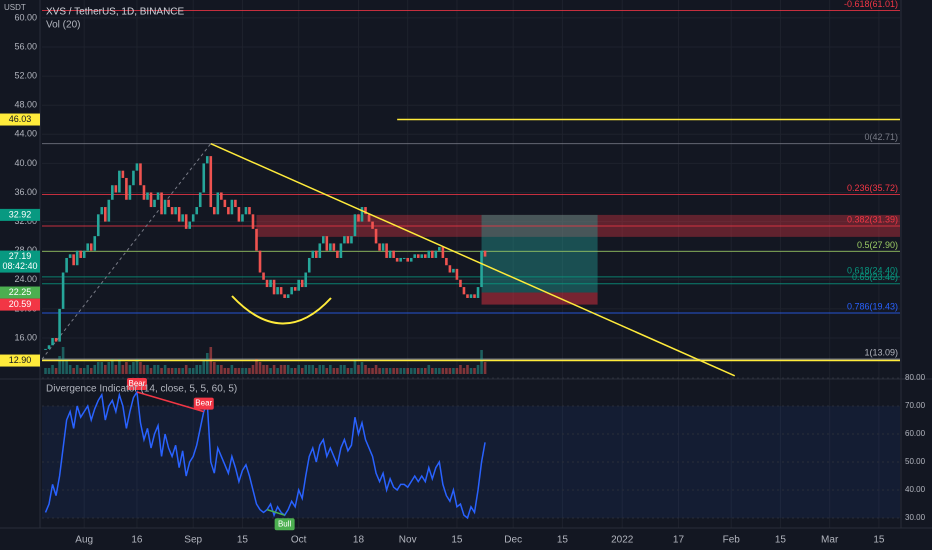  I want to click on divergence-label: Bear, so click(203, 403).